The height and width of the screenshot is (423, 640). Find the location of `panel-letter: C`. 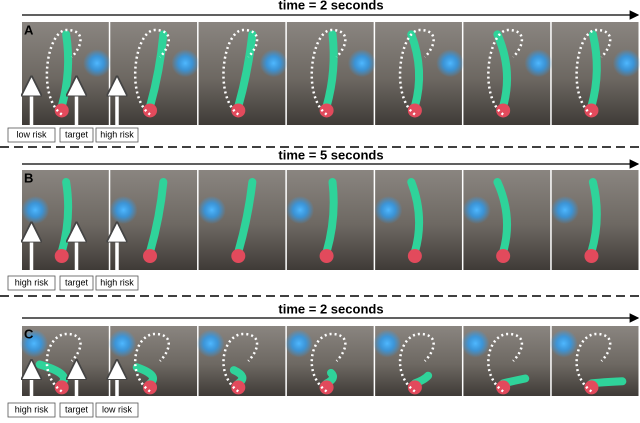

panel-letter: C is located at coordinates (29, 333).